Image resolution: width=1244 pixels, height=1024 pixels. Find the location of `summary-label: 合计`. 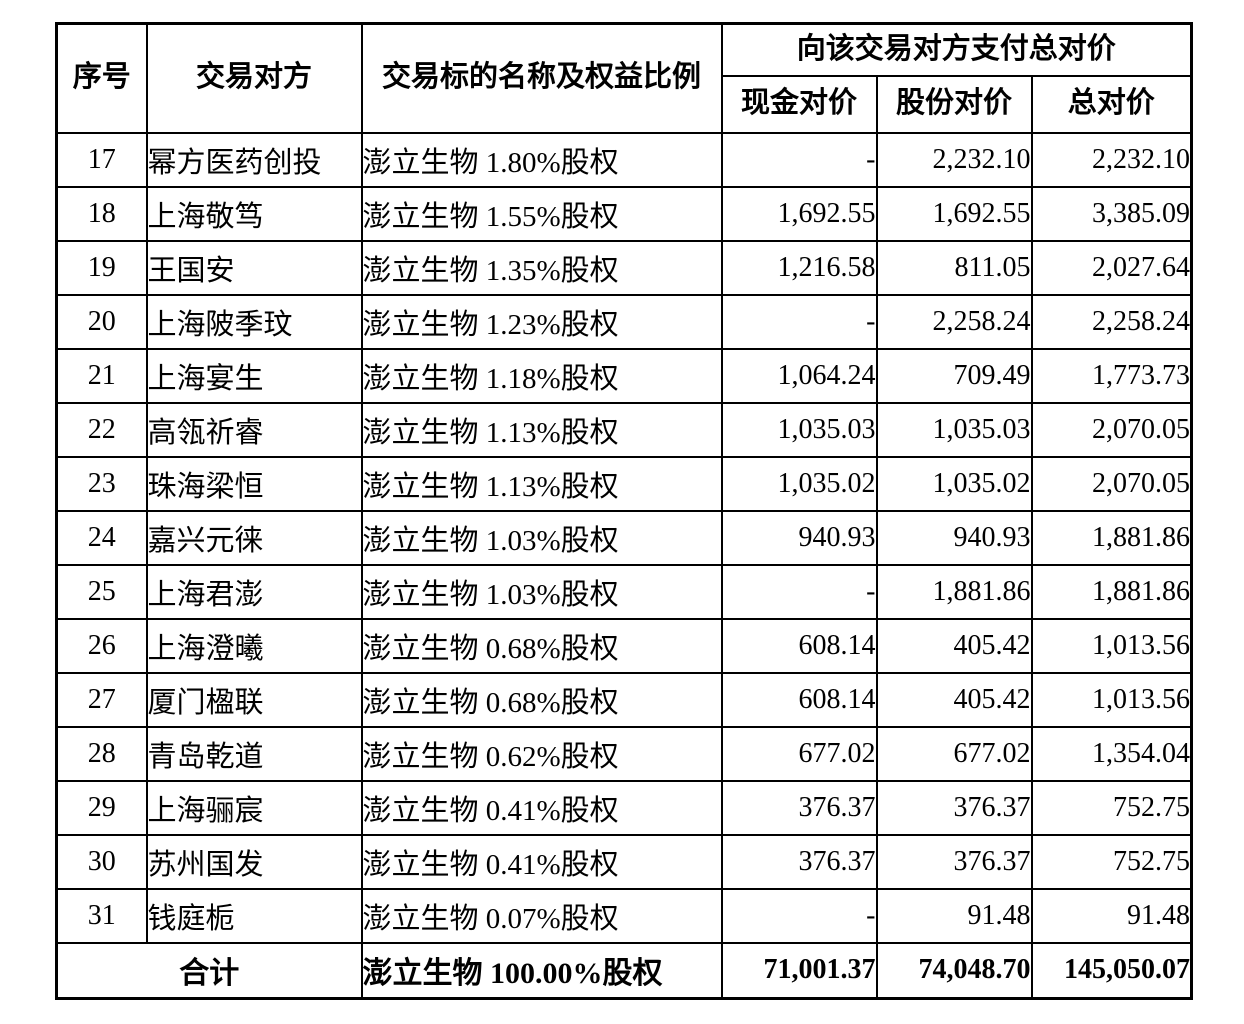

summary-label: 合计 is located at coordinates (209, 970).